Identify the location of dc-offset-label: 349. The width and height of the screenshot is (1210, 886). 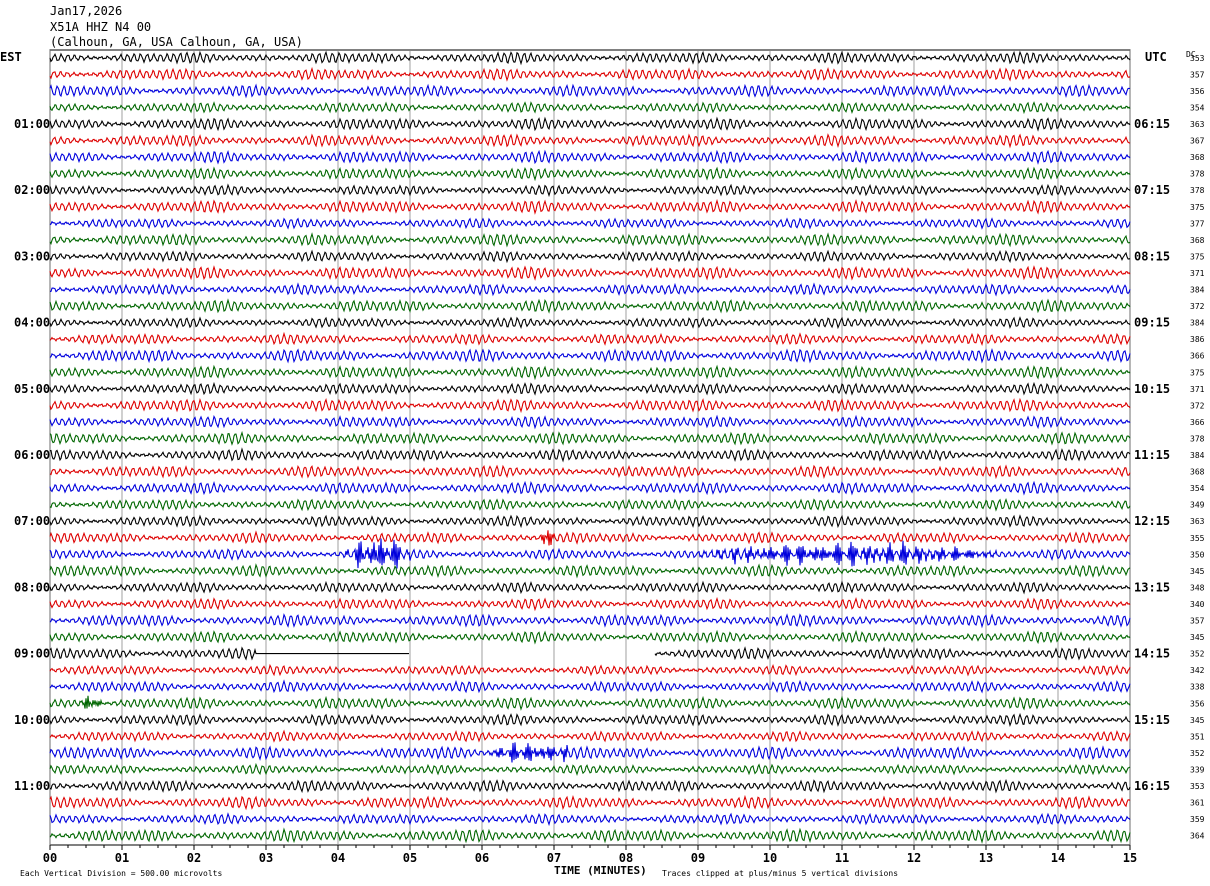
(1197, 505).